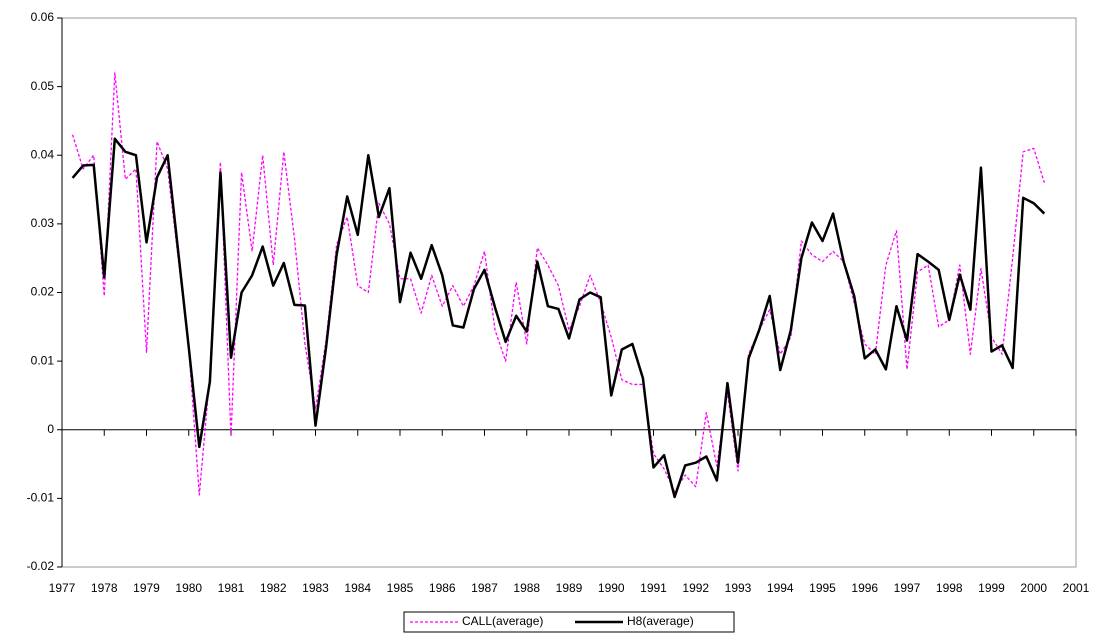 The image size is (1096, 640). What do you see at coordinates (43, 86) in the screenshot?
I see `y-tick-label: 0.05` at bounding box center [43, 86].